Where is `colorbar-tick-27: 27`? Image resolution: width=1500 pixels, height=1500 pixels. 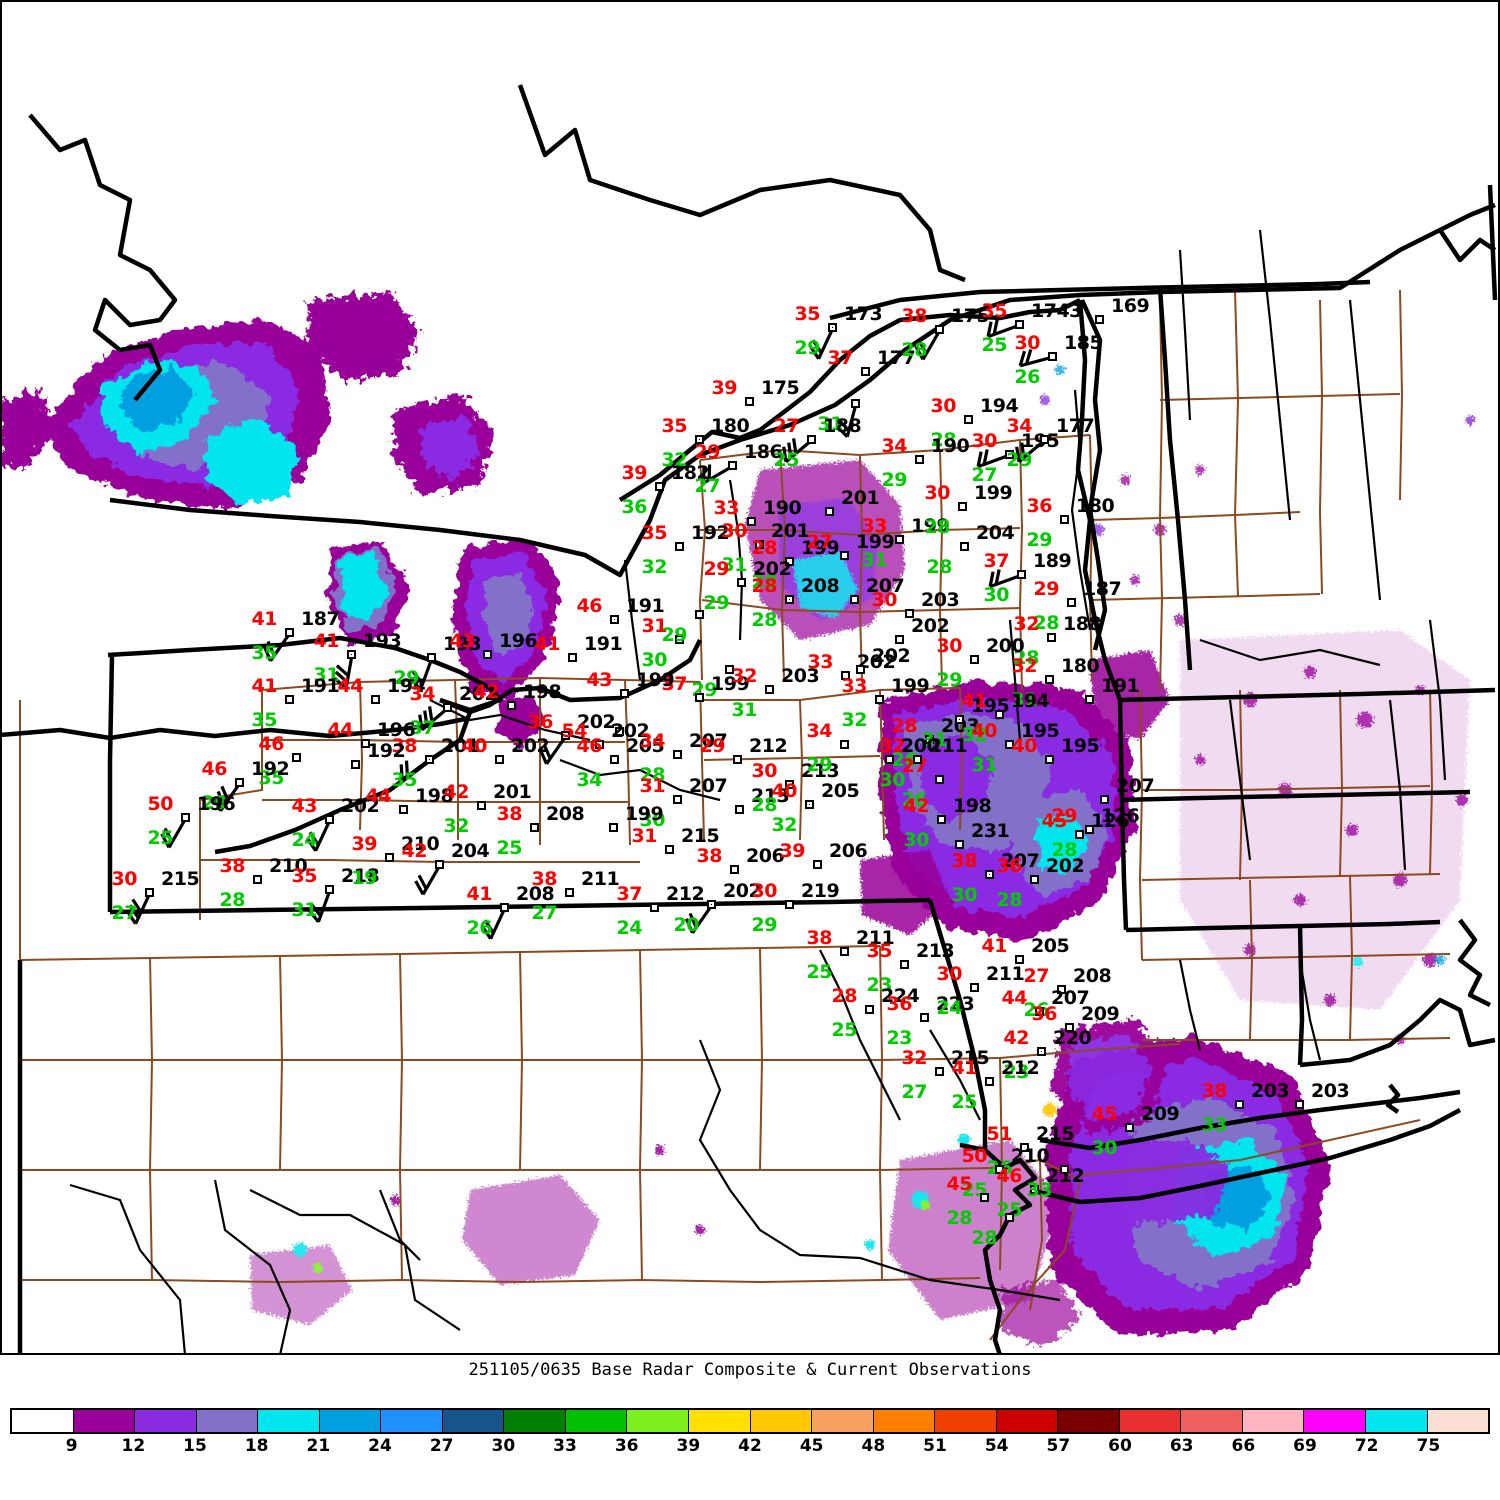 colorbar-tick-27: 27 is located at coordinates (441, 1446).